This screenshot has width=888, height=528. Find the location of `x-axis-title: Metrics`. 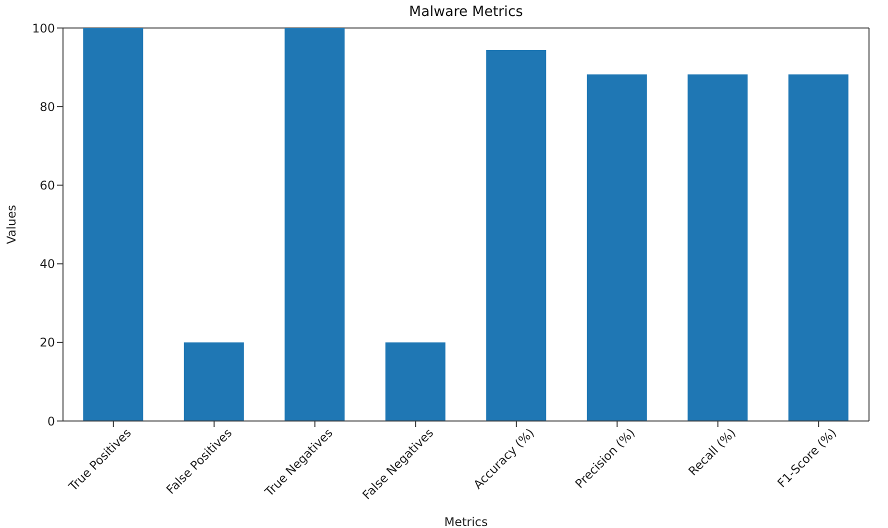

x-axis-title: Metrics is located at coordinates (466, 521).